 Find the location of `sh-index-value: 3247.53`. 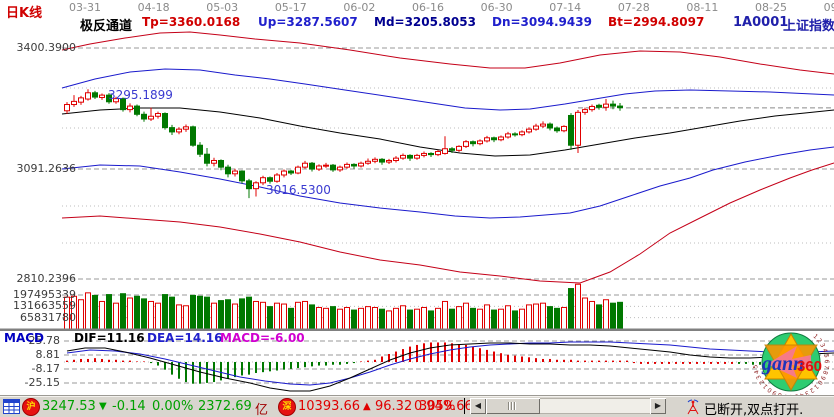

sh-index-value: 3247.53 is located at coordinates (69, 406).